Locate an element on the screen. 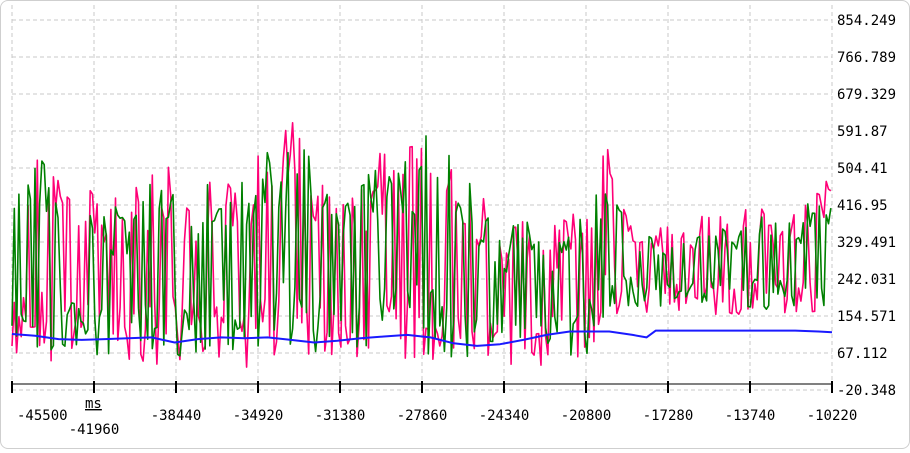  y-tick-label: 504.41 is located at coordinates (862, 169).